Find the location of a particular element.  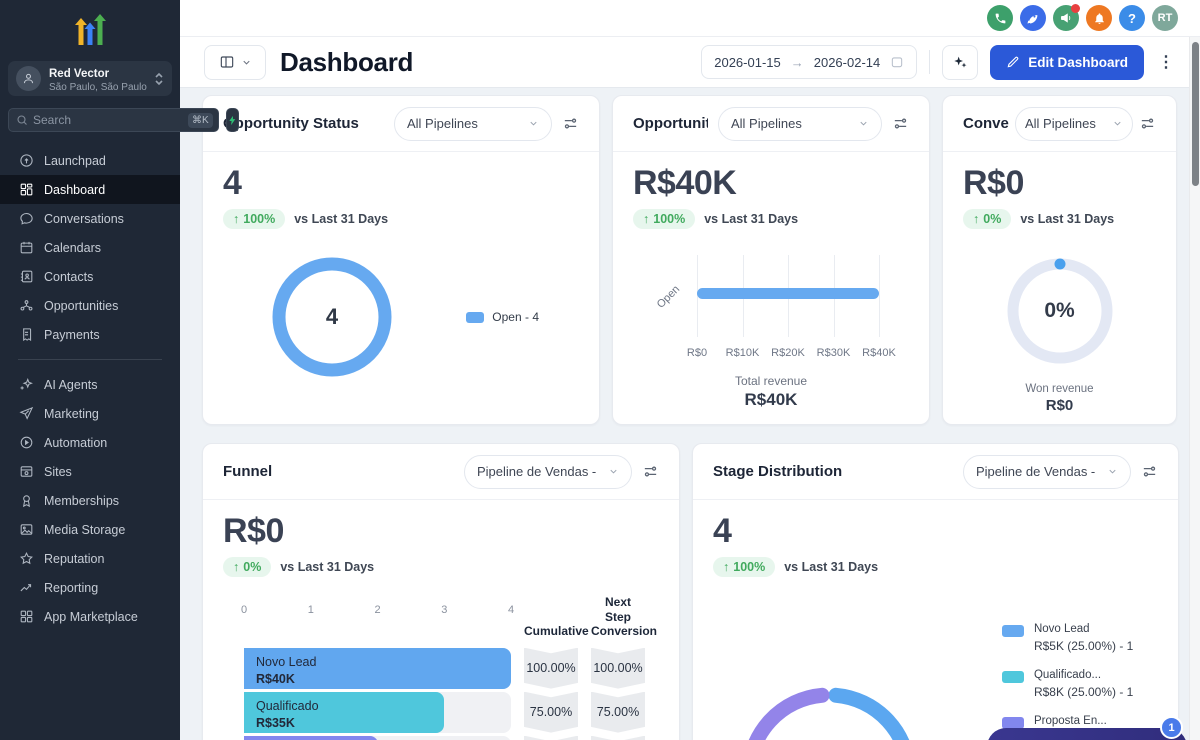

sidebar-item-memberships: Memberships is located at coordinates (90, 500).